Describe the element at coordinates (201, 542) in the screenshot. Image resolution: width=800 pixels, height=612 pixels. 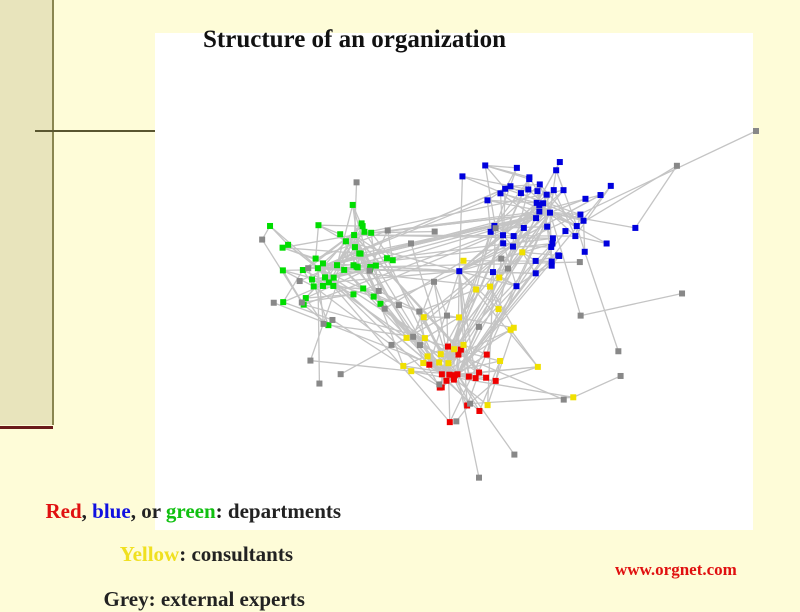
I see `legend-line: Yellow: consultants` at that location.